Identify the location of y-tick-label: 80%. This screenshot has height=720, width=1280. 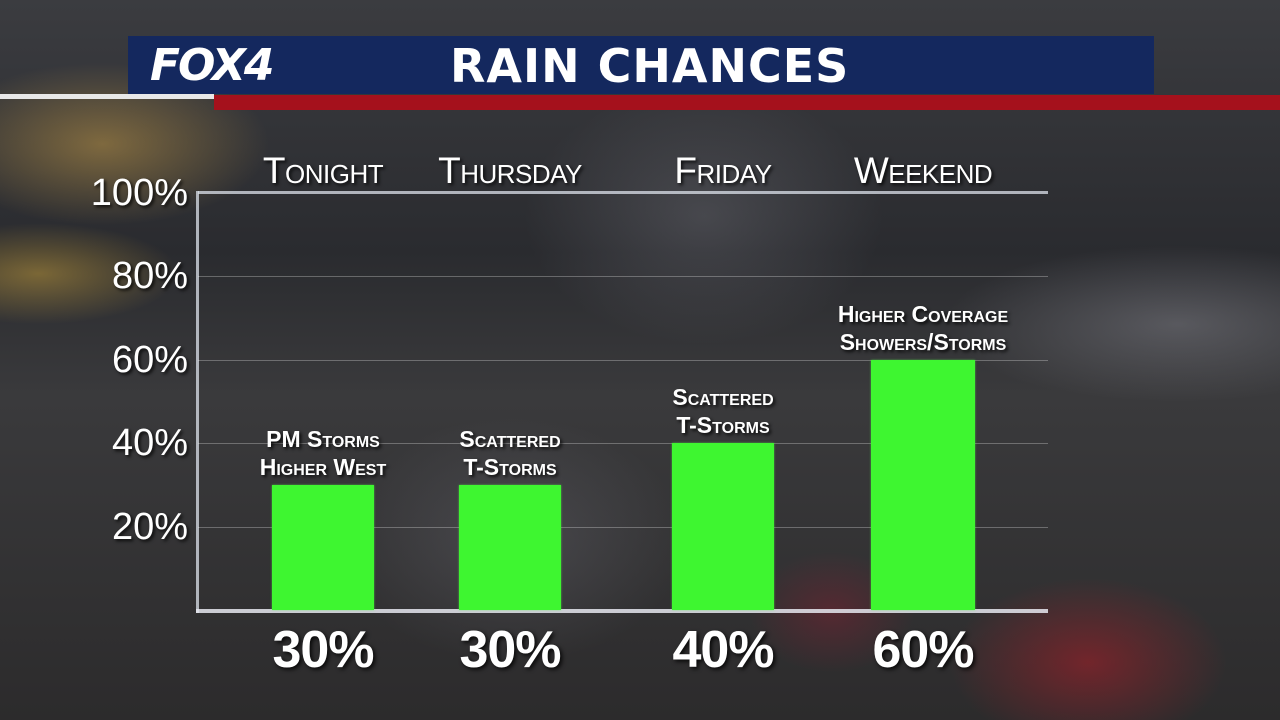
(149, 276).